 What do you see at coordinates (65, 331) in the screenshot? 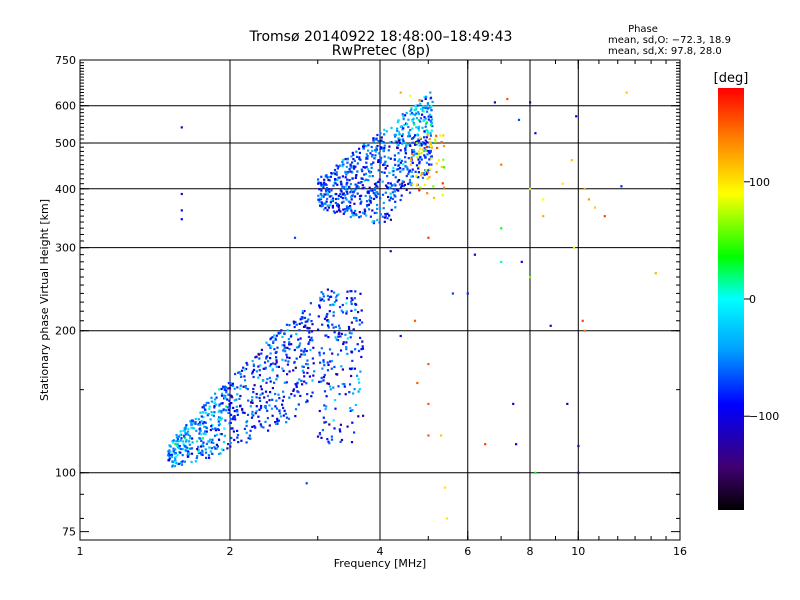
I see `y-tick-label: 200` at bounding box center [65, 331].